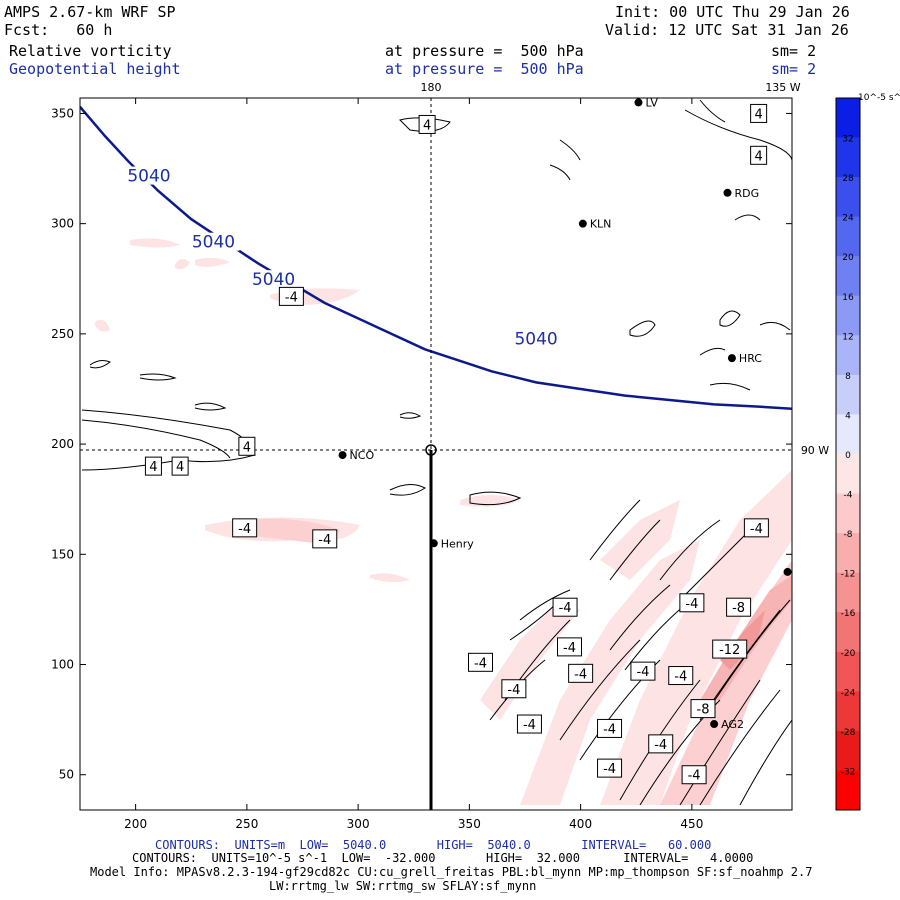 This screenshot has height=900, width=900. I want to click on colorbar-label: 32, so click(847, 140).